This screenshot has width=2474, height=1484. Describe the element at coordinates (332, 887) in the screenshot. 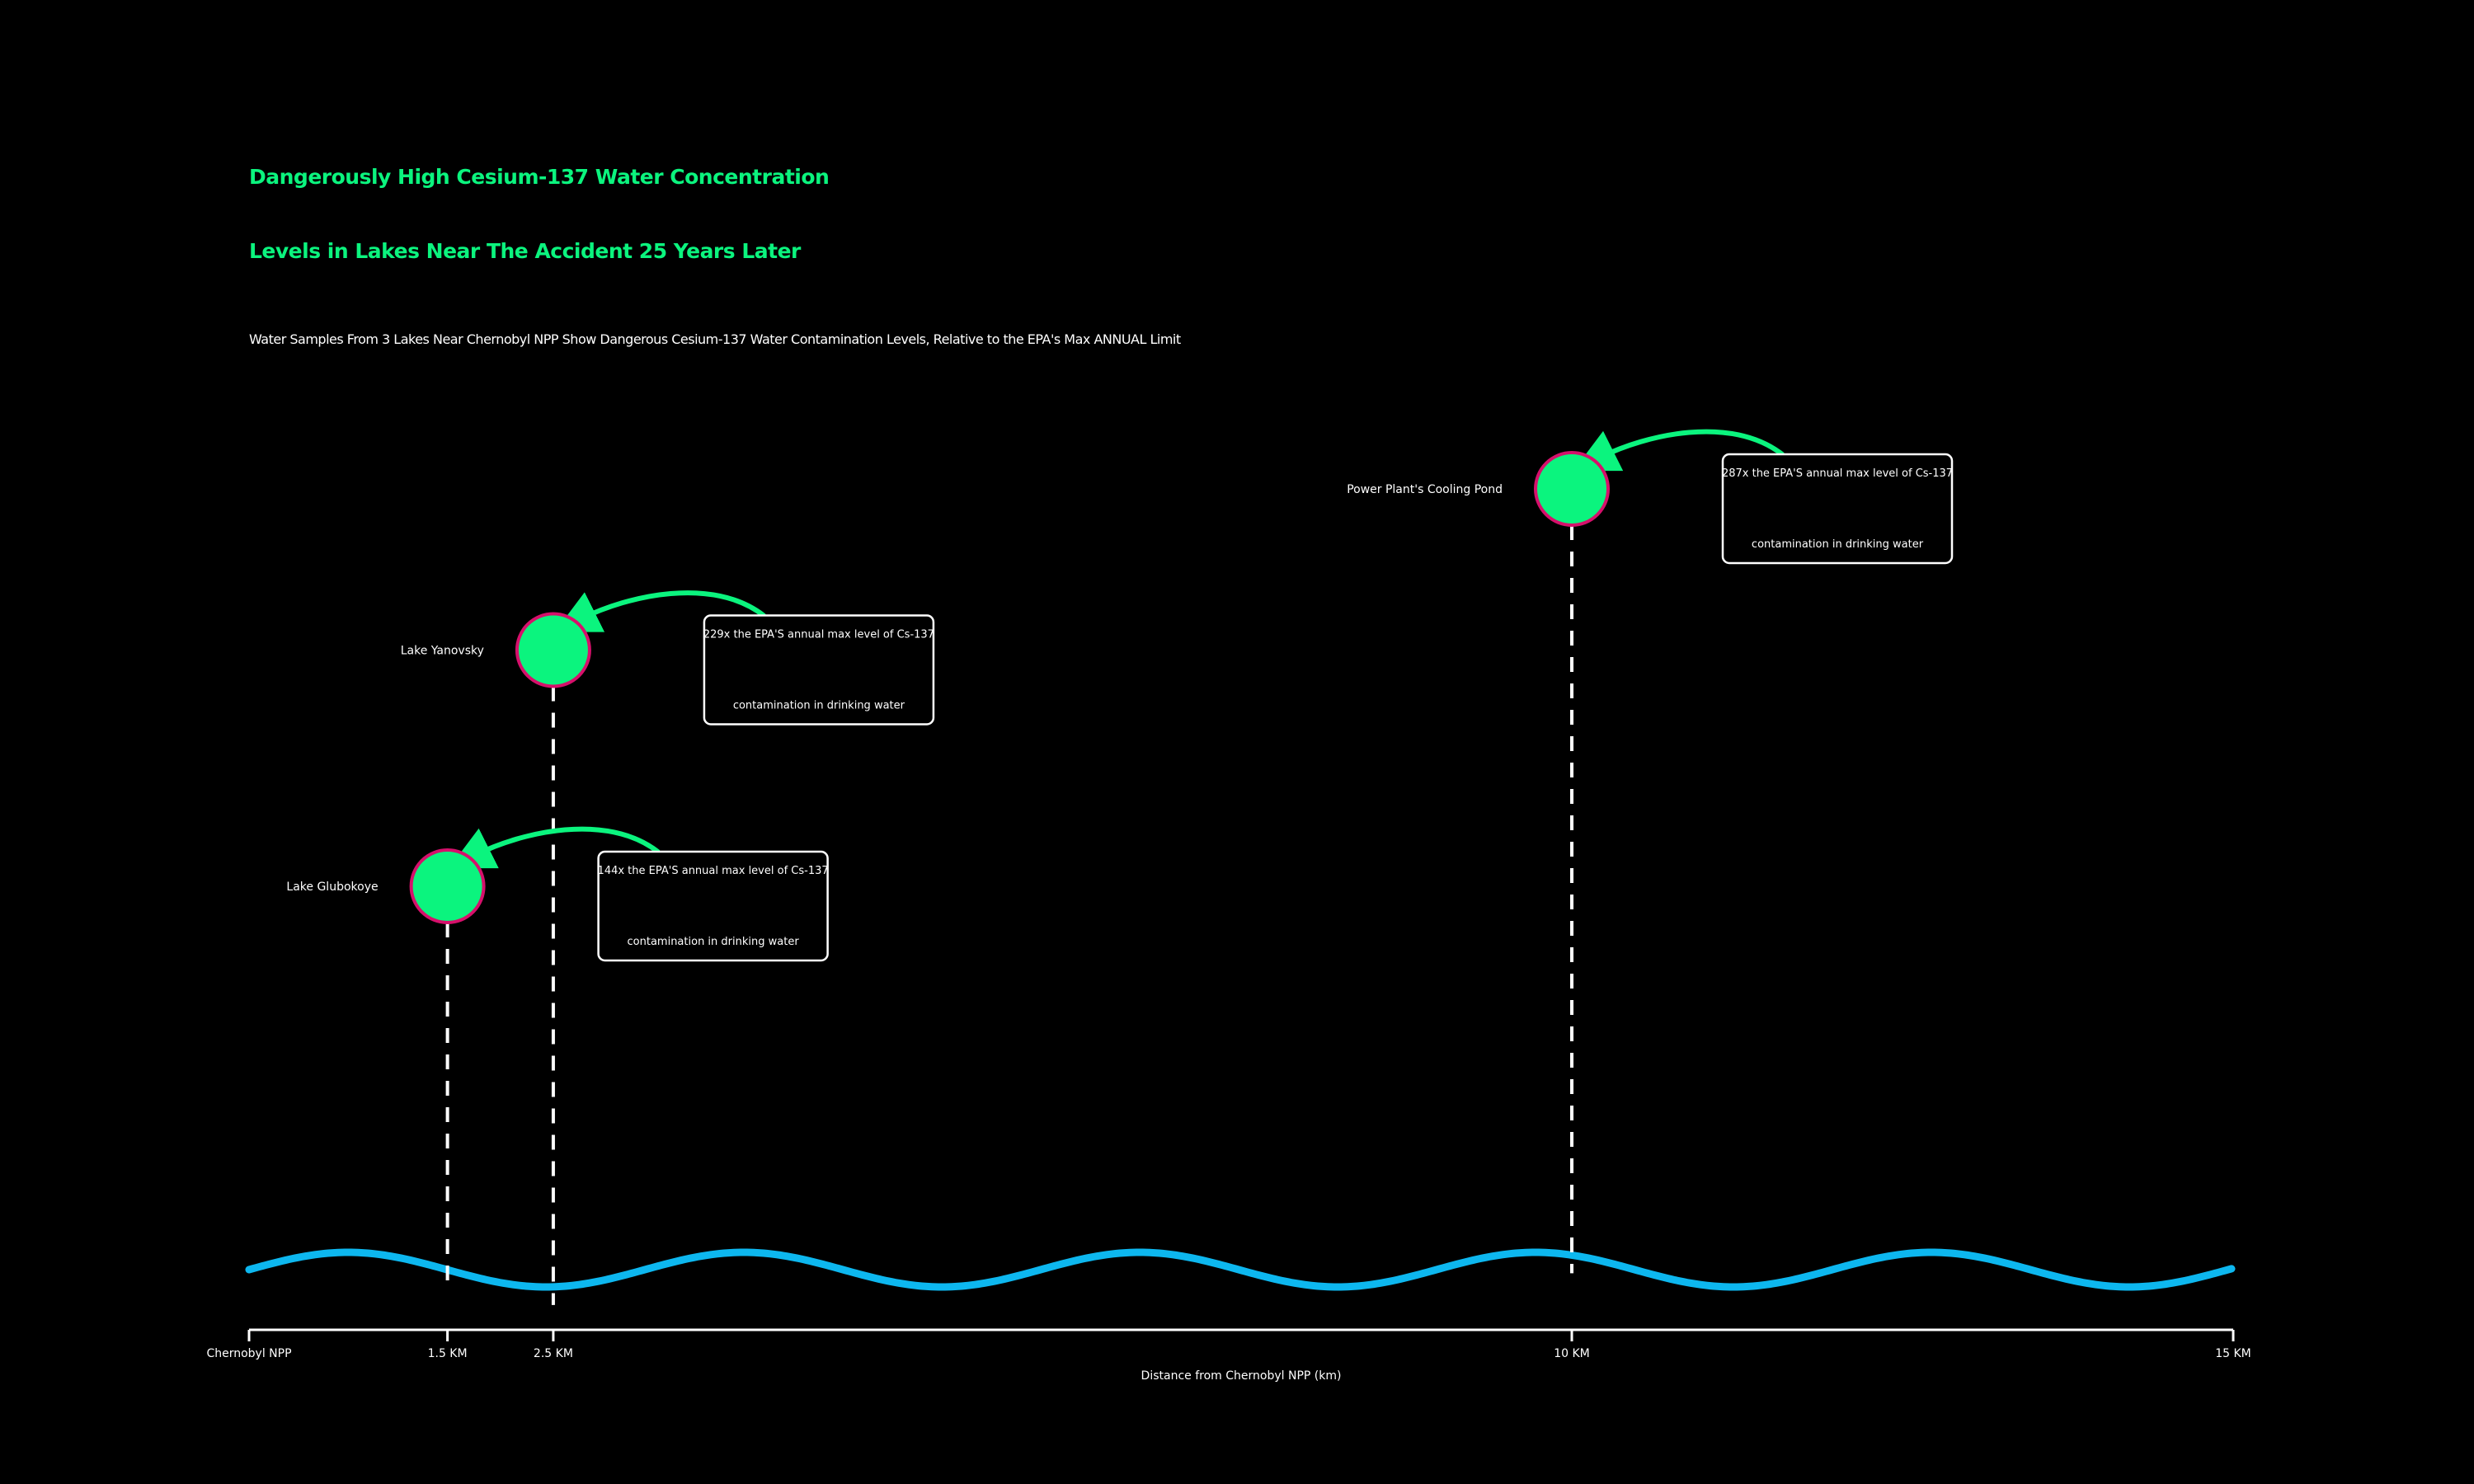

I see `lake-label: Lake Glubokoye` at that location.